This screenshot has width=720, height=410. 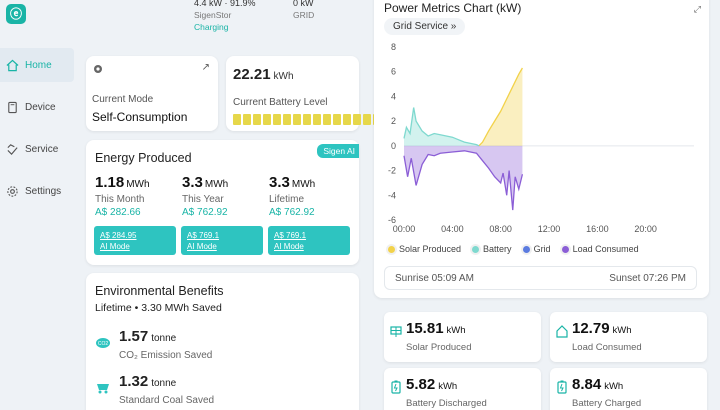 I want to click on current-mode-card: ↗ Current Mode Self-Consumption, so click(x=152, y=93).